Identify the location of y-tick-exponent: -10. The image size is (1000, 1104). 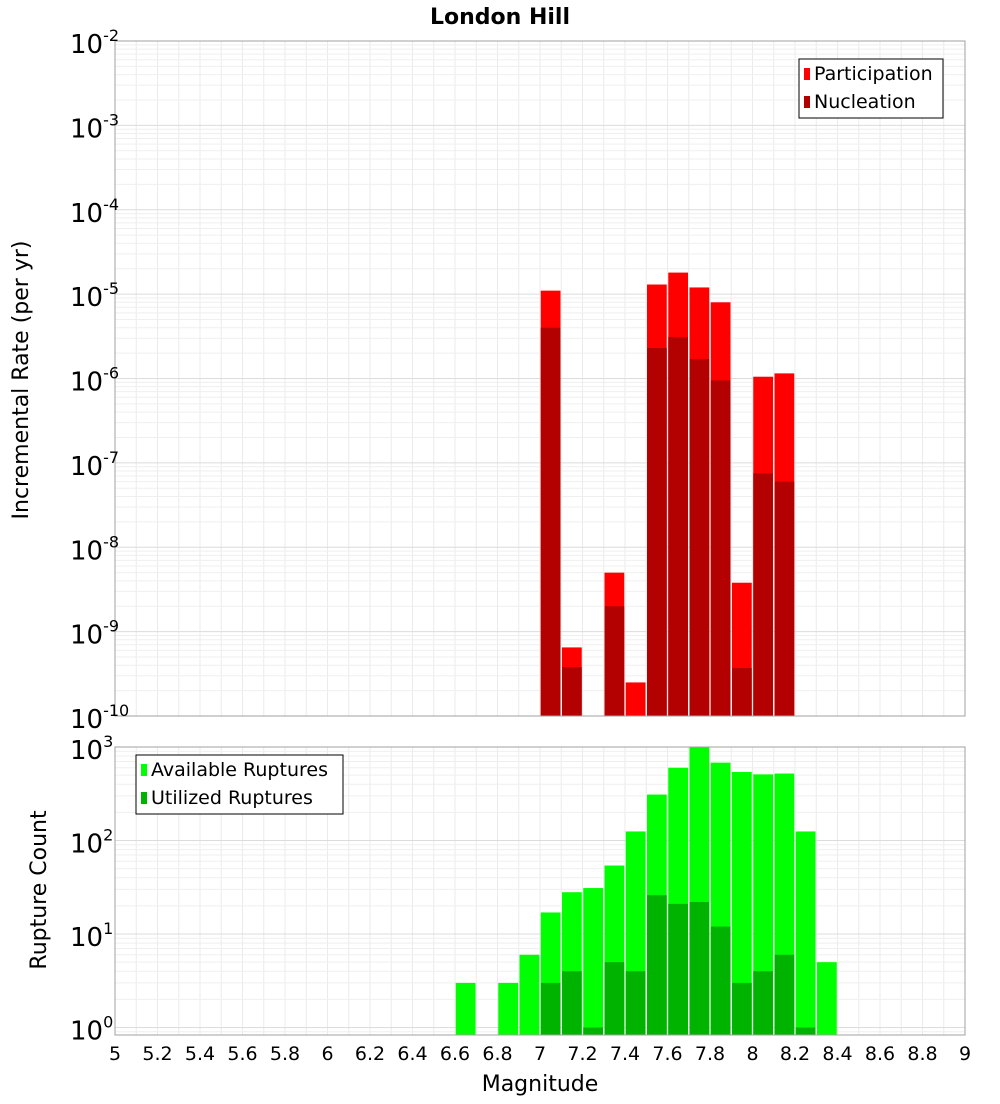
(116, 710).